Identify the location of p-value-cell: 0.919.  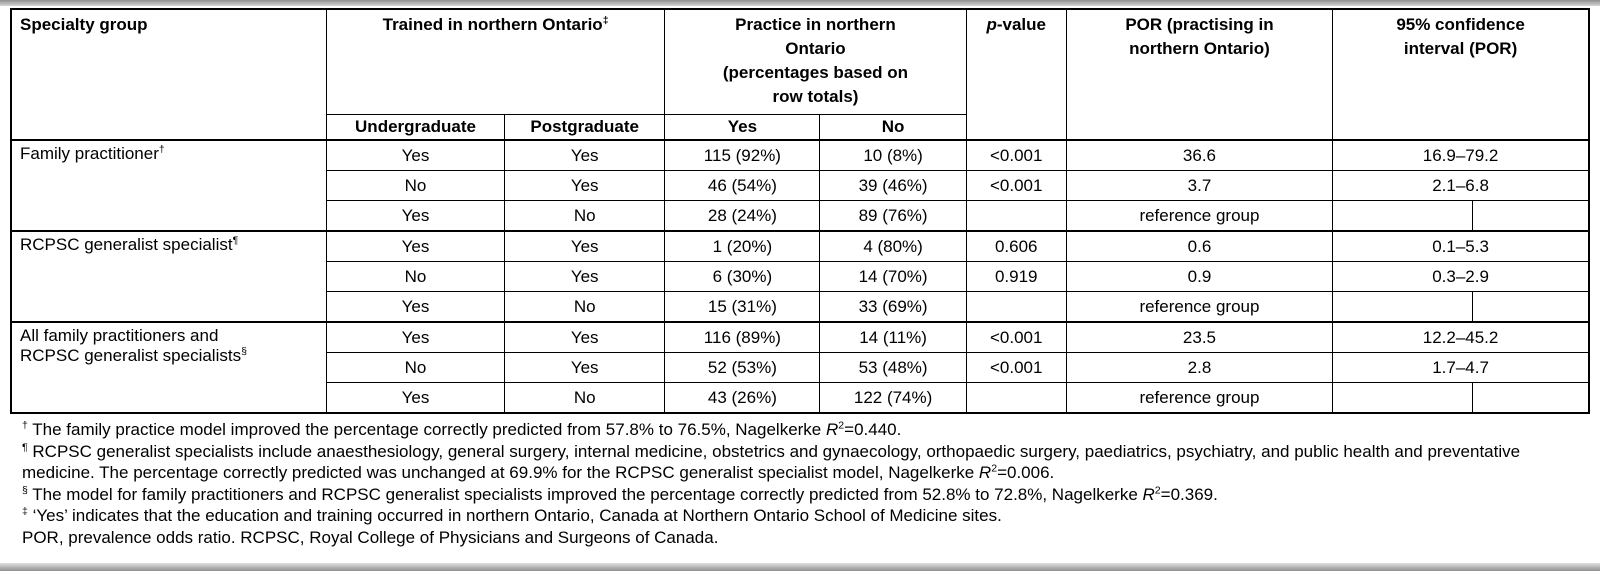
(1016, 276).